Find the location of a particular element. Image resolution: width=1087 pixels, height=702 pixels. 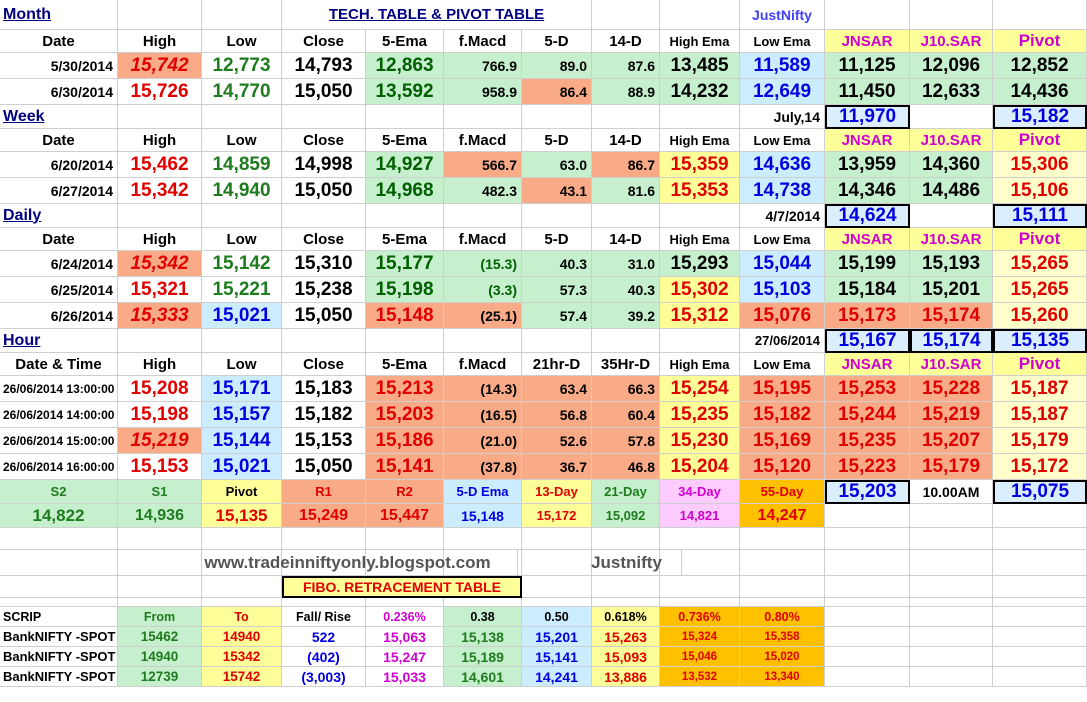

value-14d: 39.2 is located at coordinates (626, 316).